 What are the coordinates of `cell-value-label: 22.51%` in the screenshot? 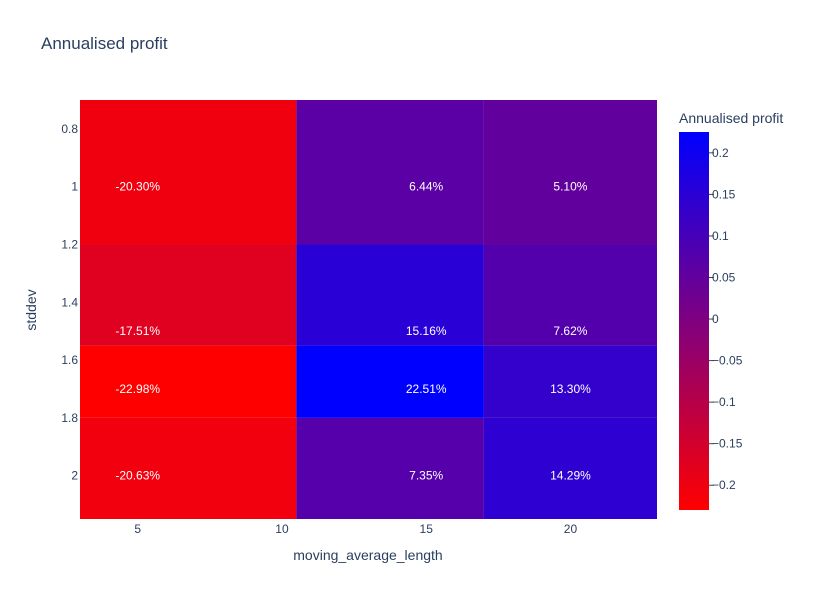 It's located at (426, 389).